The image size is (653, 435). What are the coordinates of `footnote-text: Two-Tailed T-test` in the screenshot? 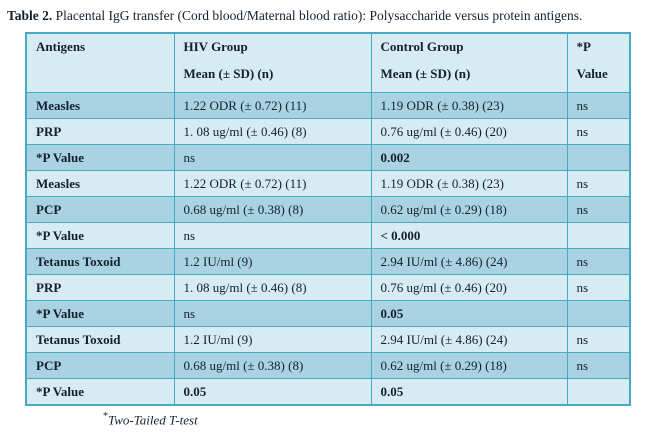 It's located at (153, 420).